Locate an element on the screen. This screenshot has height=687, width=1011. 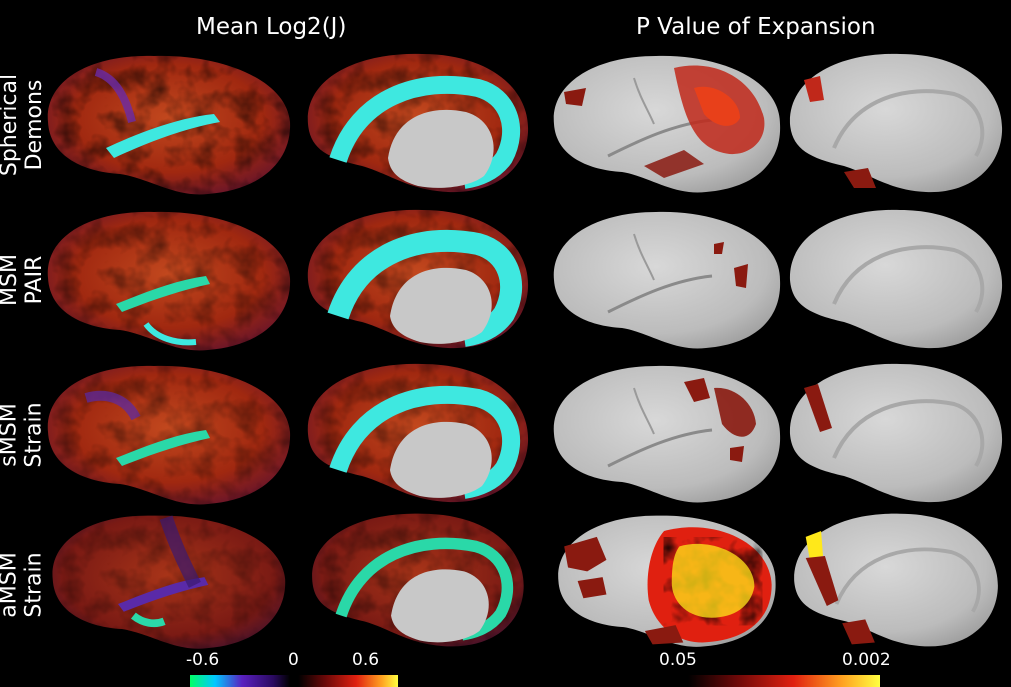
log2j-medial-msm-pair is located at coordinates (418, 279).